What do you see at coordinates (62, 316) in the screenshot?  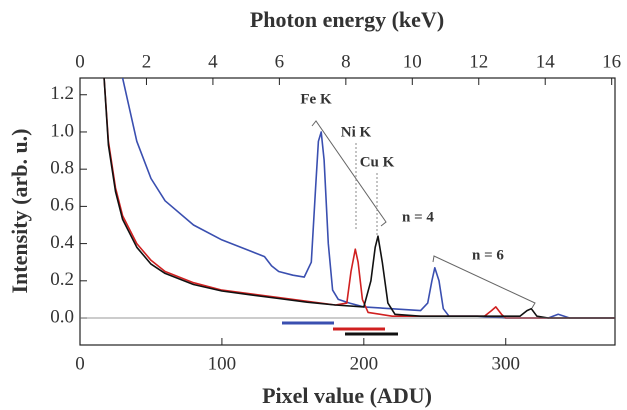 I see `y-tick-label: 0.0` at bounding box center [62, 316].